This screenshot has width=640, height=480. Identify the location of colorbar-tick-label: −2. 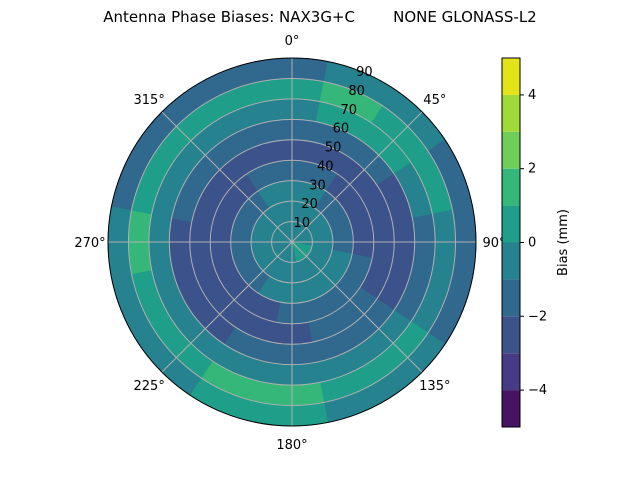
(537, 316).